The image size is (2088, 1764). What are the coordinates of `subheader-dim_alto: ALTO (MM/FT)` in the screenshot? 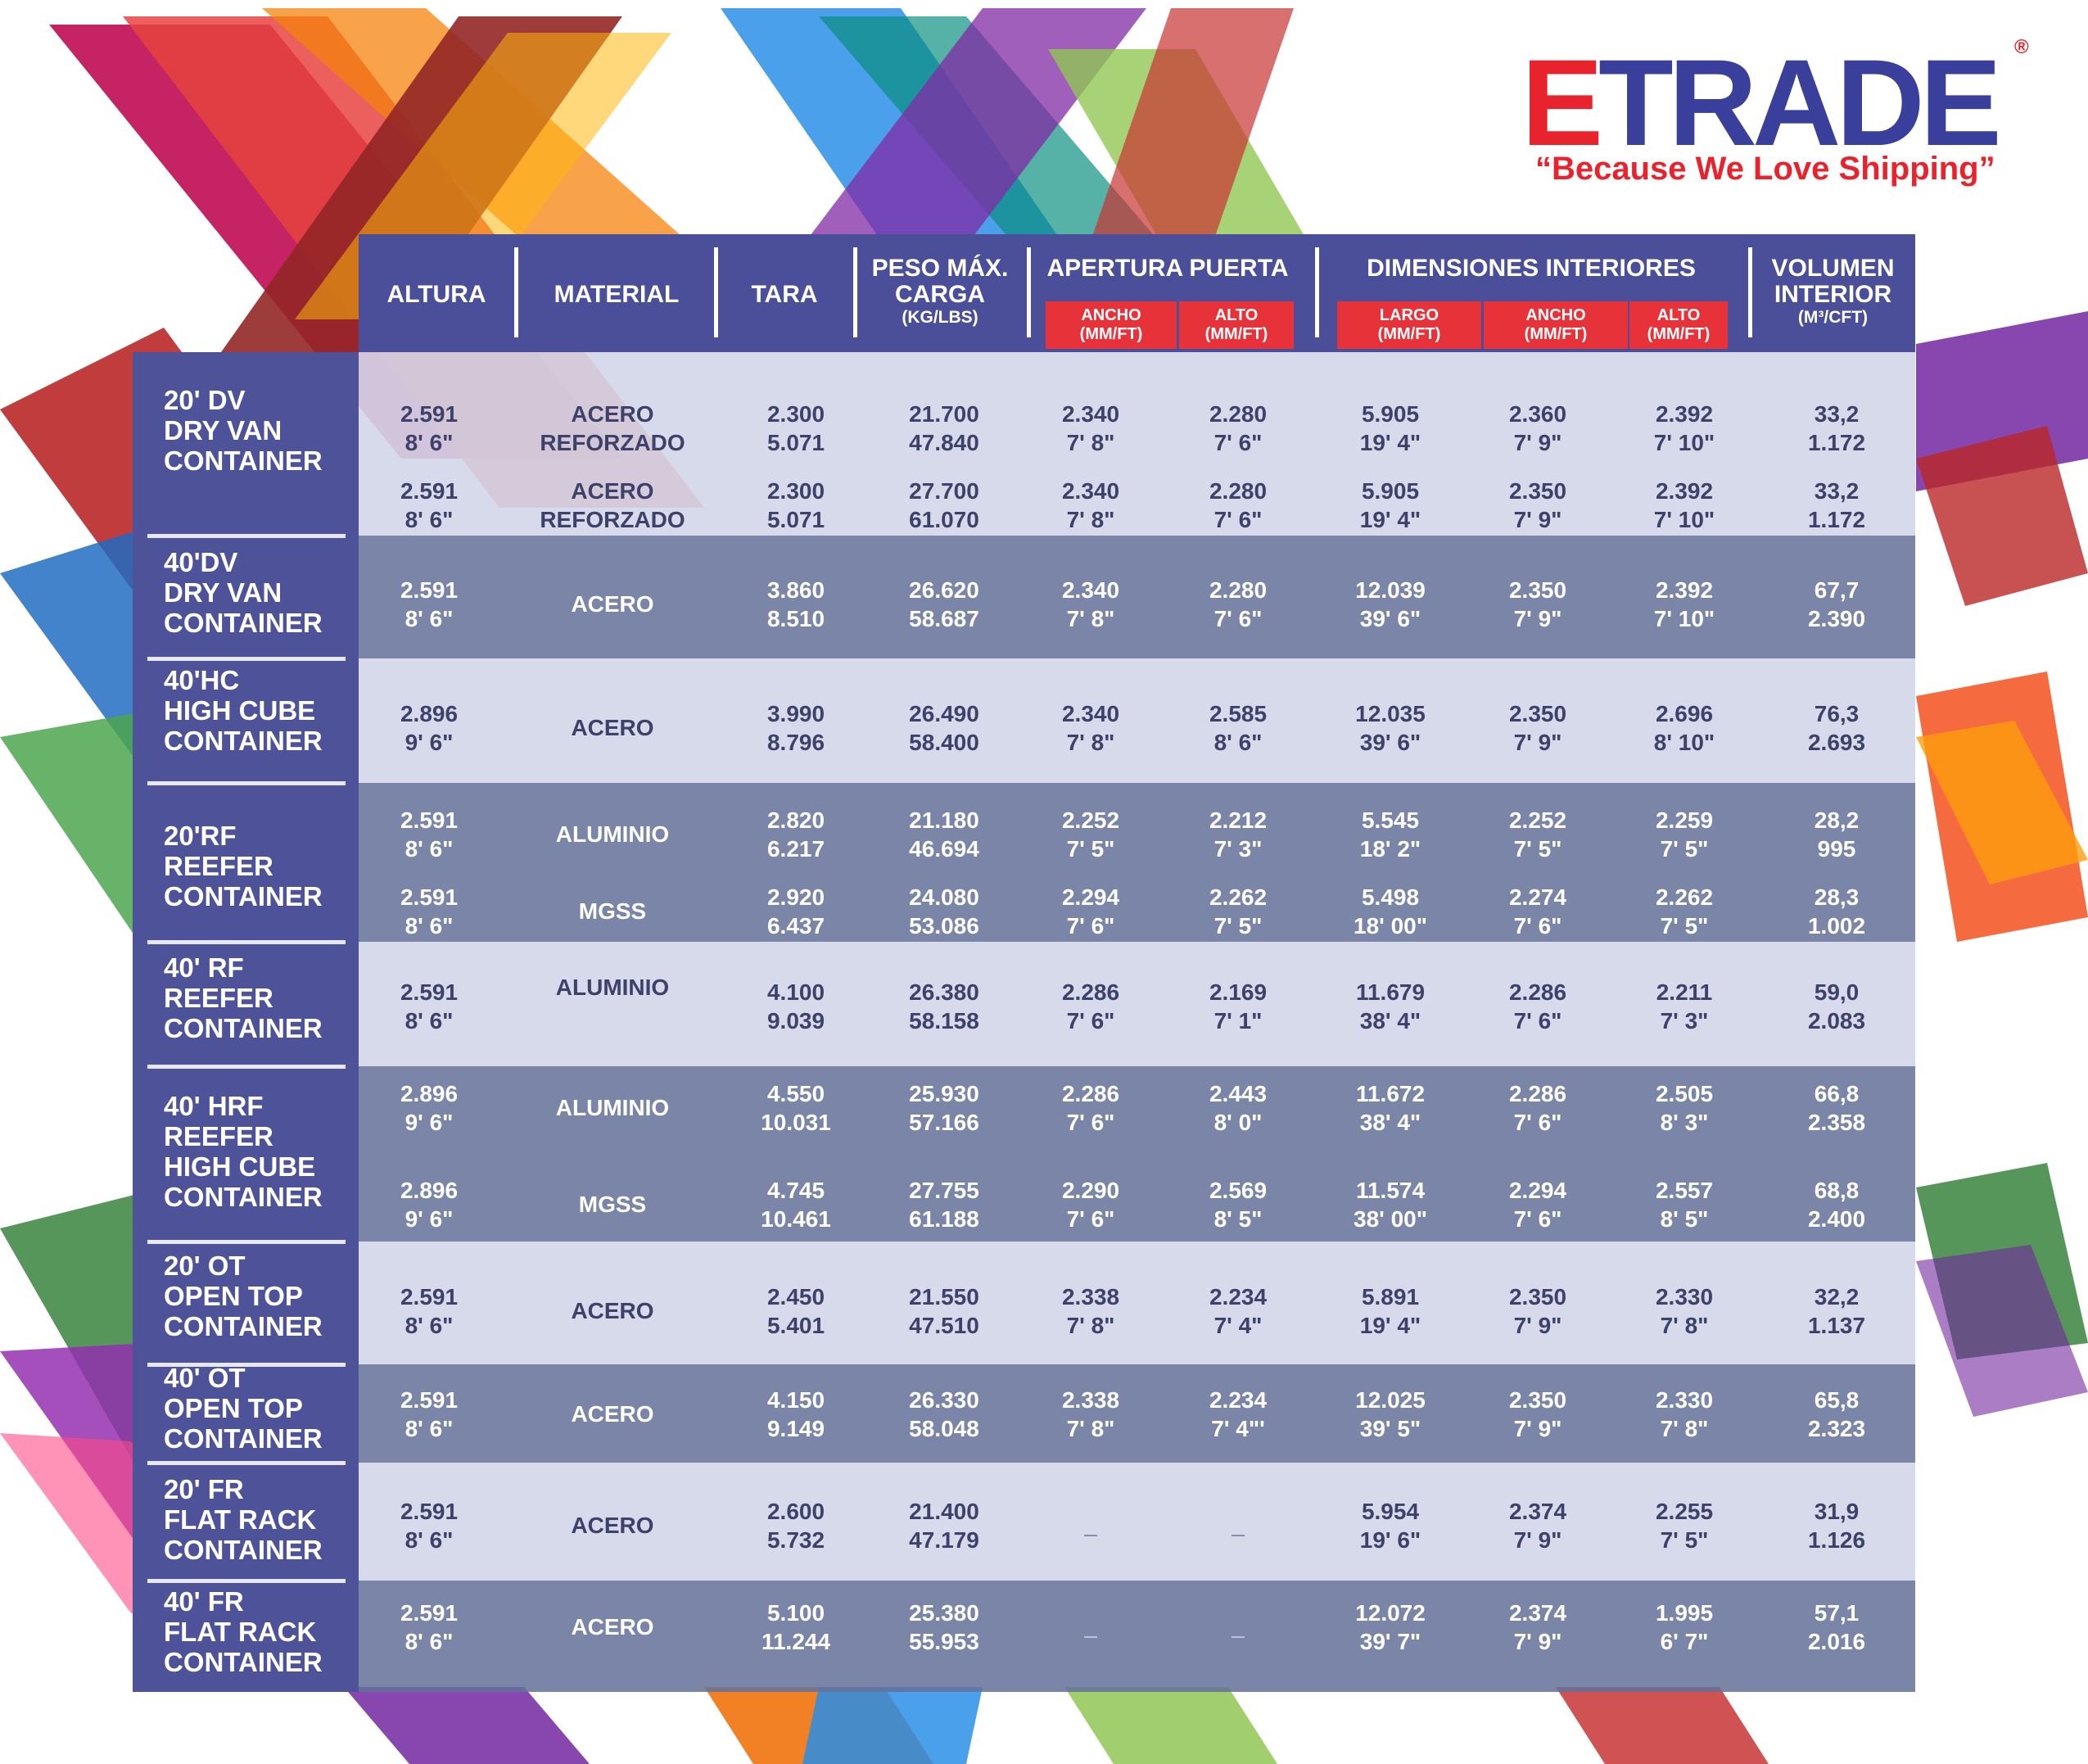 It's located at (1678, 325).